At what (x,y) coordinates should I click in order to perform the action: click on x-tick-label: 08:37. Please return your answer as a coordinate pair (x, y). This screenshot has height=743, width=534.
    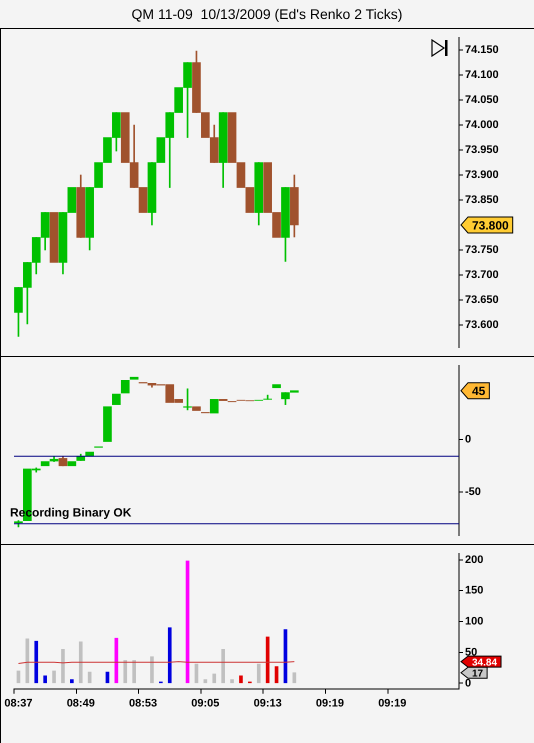
    Looking at the image, I should click on (18, 703).